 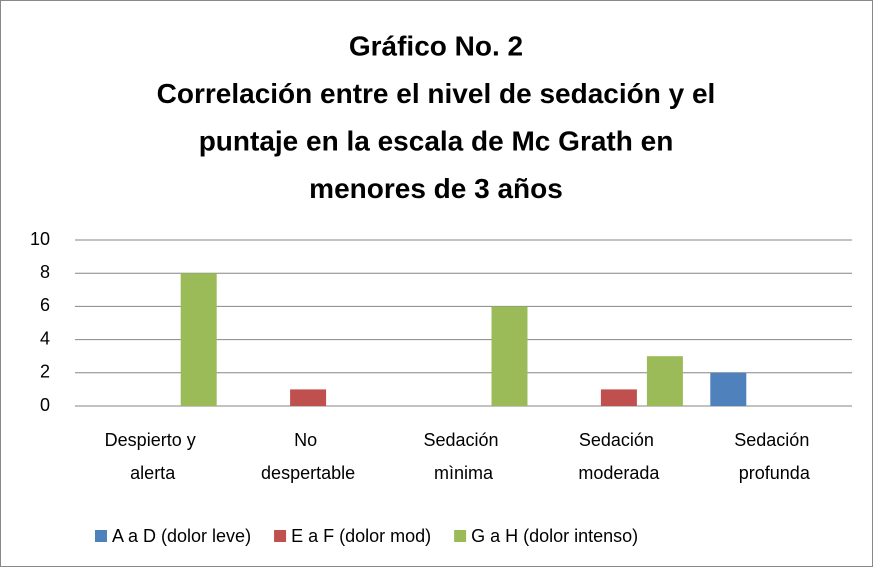 What do you see at coordinates (619, 473) in the screenshot?
I see `x-tick-line: moderada` at bounding box center [619, 473].